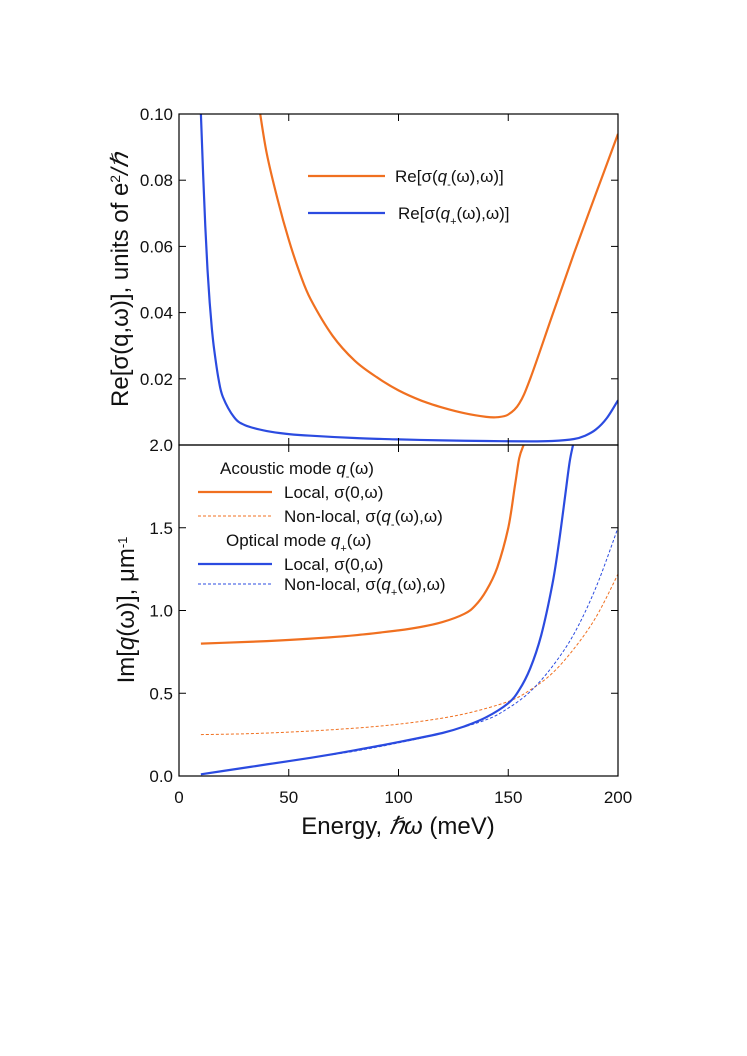 The height and width of the screenshot is (1056, 747). What do you see at coordinates (126, 610) in the screenshot?
I see `bottom-ylabel: Im[q(ω)], μm-1` at bounding box center [126, 610].